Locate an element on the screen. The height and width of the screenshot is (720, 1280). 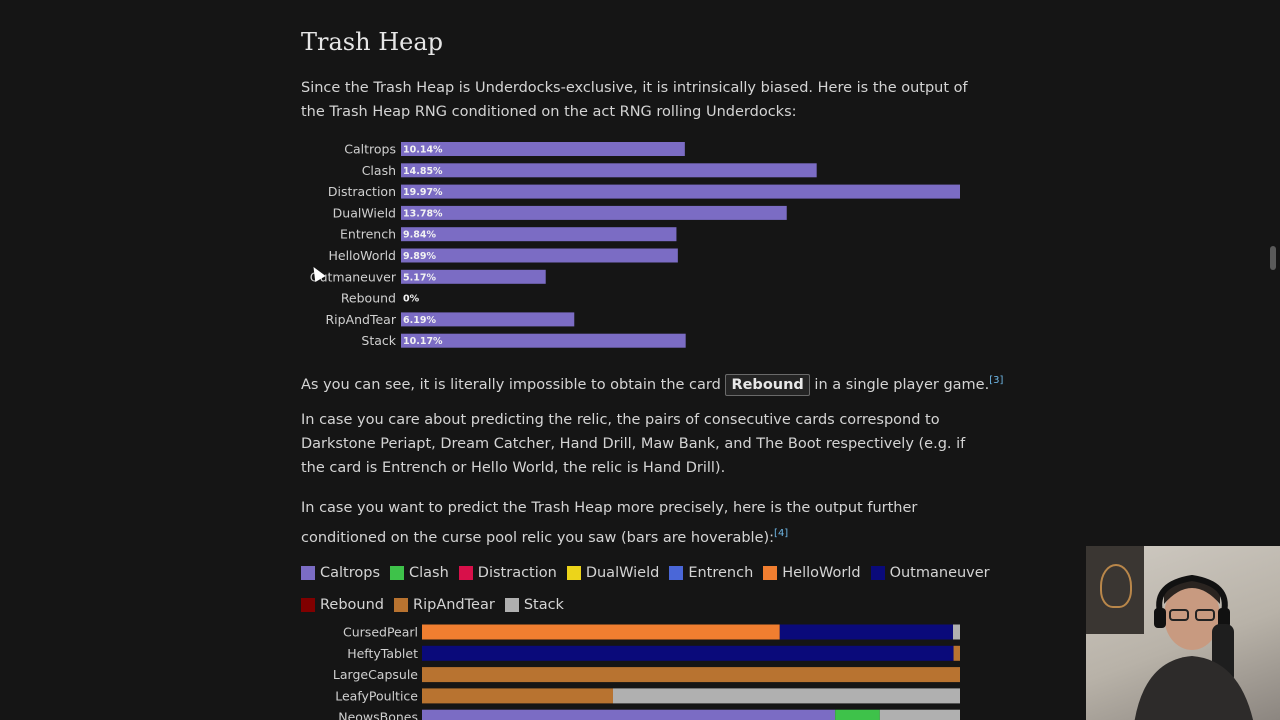
bar-label-entrench: Entrench is located at coordinates (368, 234).